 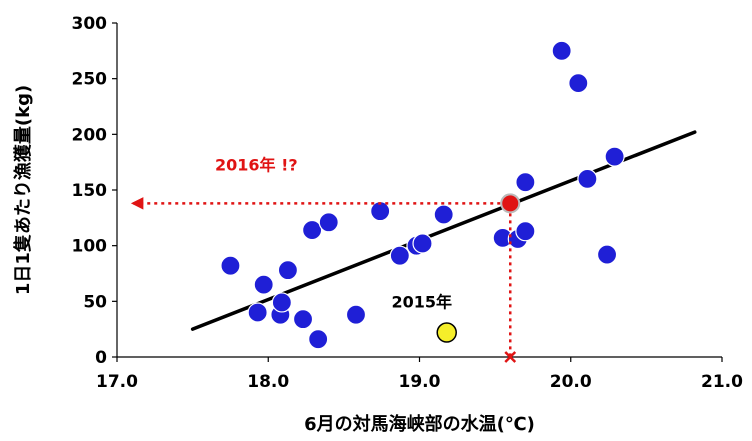 What do you see at coordinates (90, 191) in the screenshot?
I see `y-tick-label: 150` at bounding box center [90, 191].